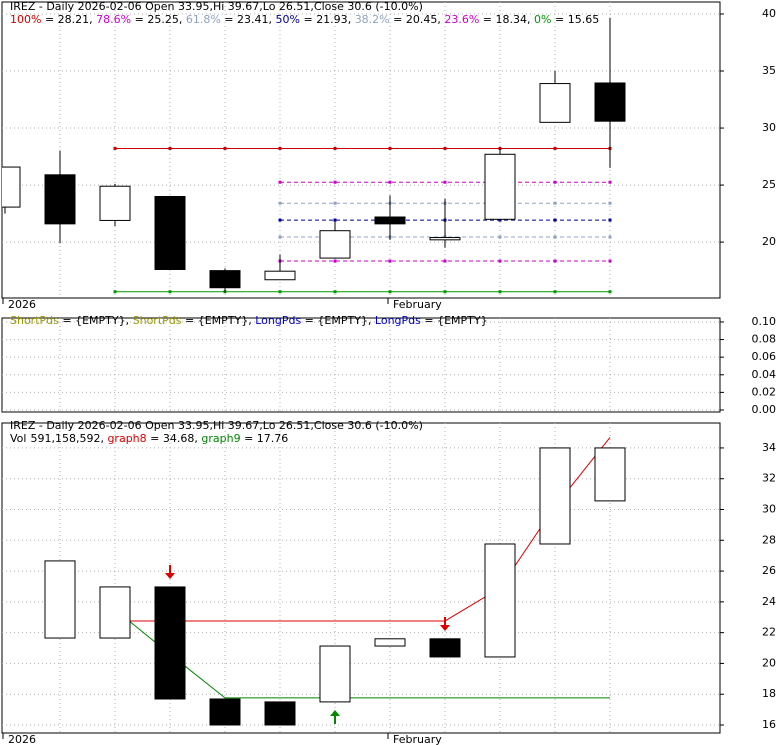 The width and height of the screenshot is (780, 745). Describe the element at coordinates (764, 374) in the screenshot. I see `y-tick-label: 0.04` at that location.